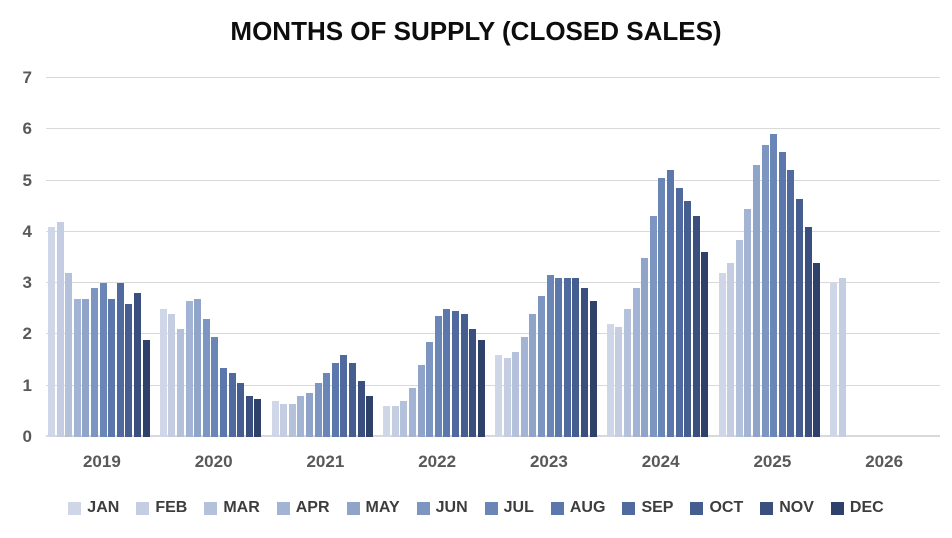 The image size is (952, 538). What do you see at coordinates (275, 419) in the screenshot?
I see `bar-2021-jan` at bounding box center [275, 419].